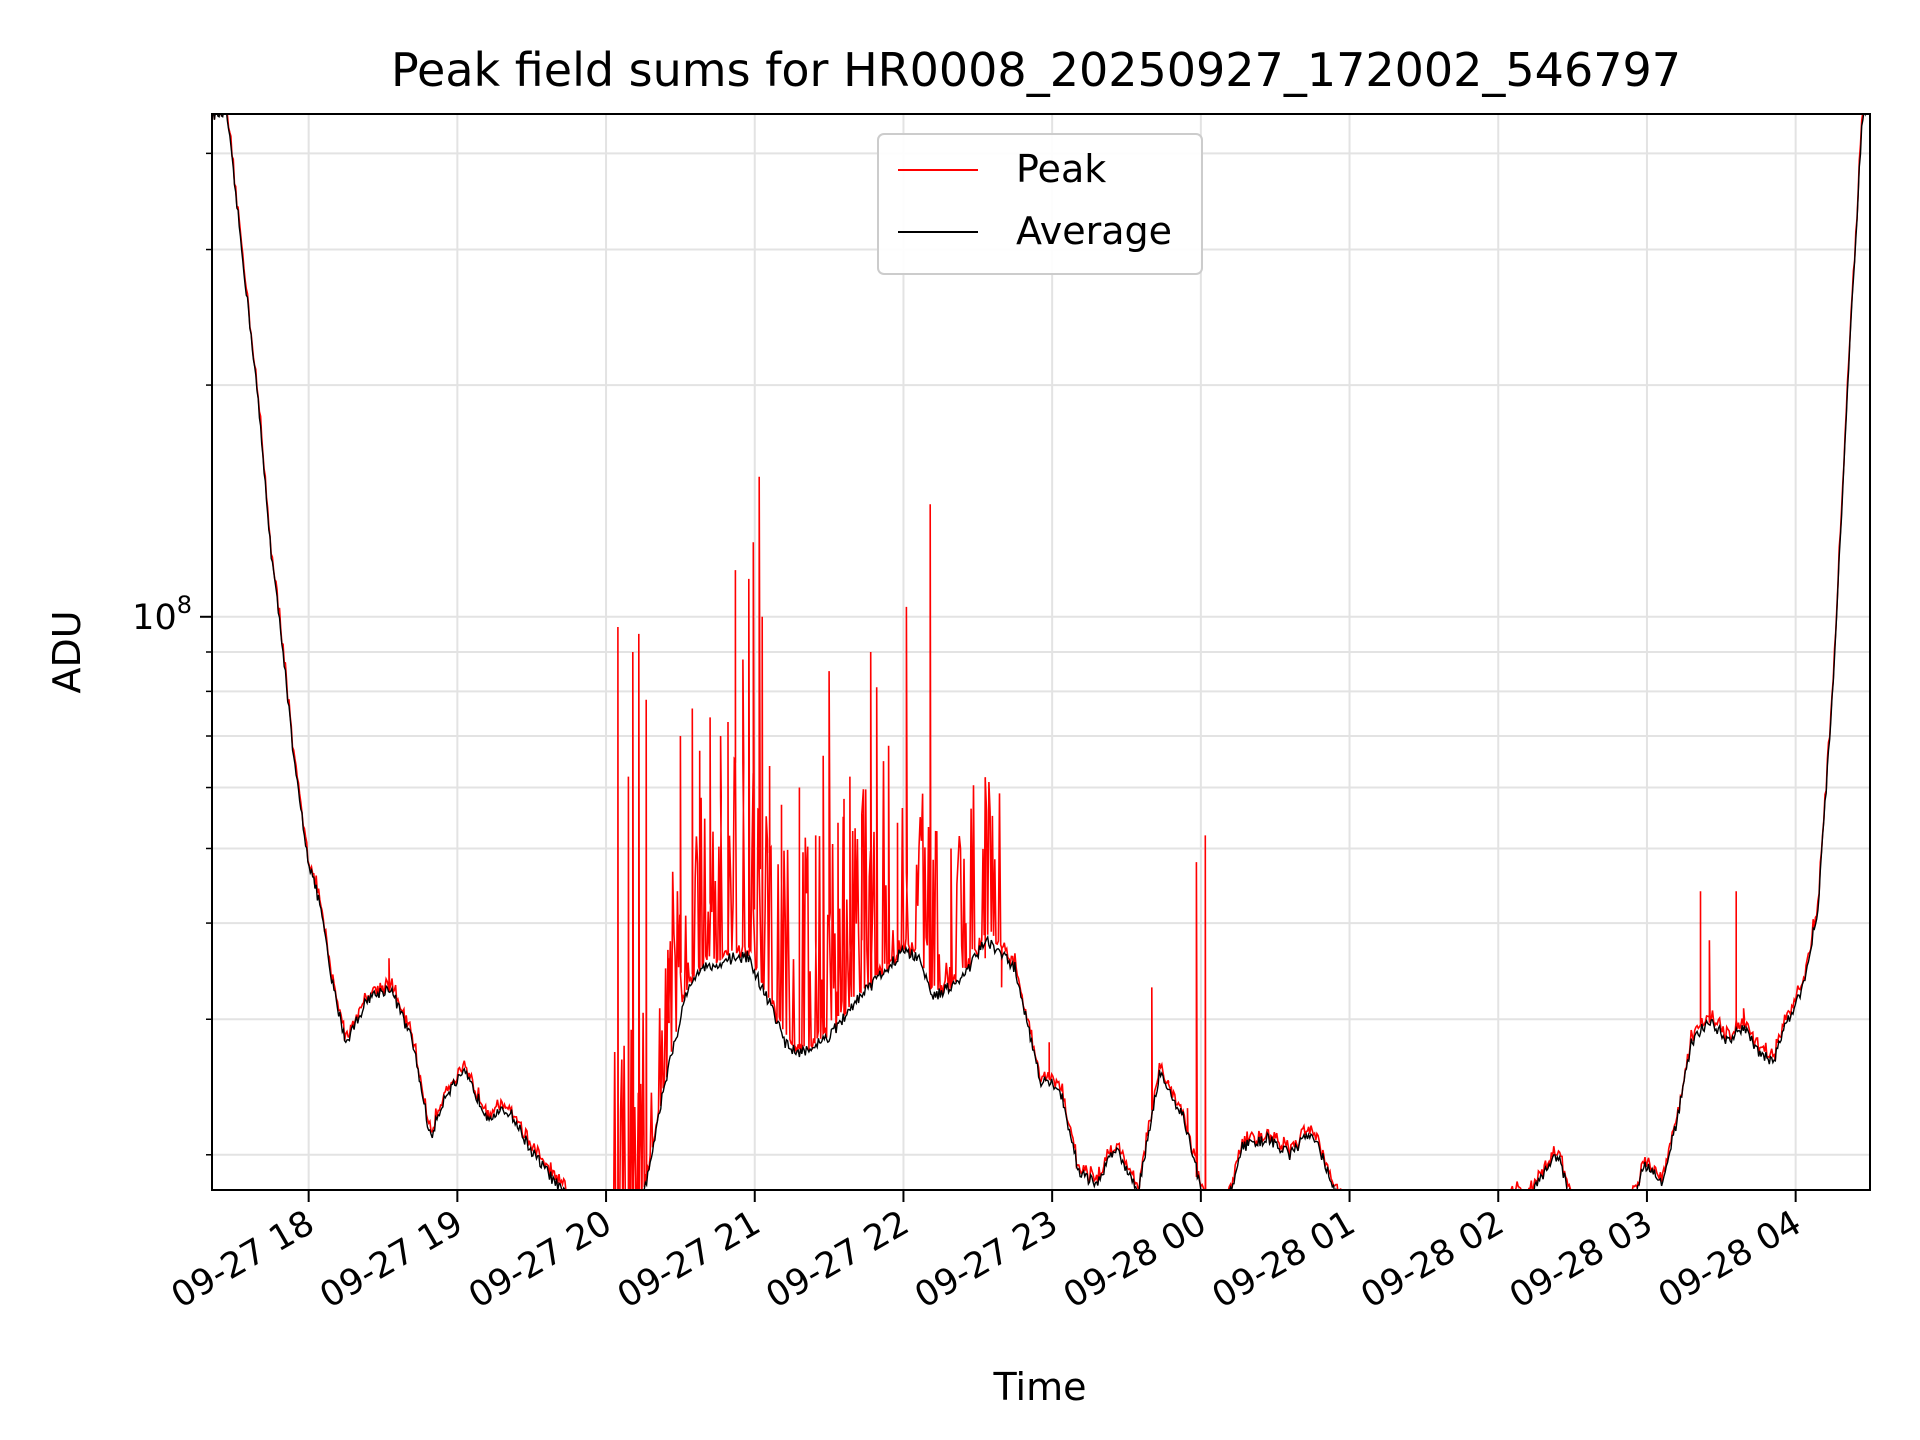 Image resolution: width=1920 pixels, height=1440 pixels. What do you see at coordinates (1094, 231) in the screenshot?
I see `legend-average-label: Average` at bounding box center [1094, 231].